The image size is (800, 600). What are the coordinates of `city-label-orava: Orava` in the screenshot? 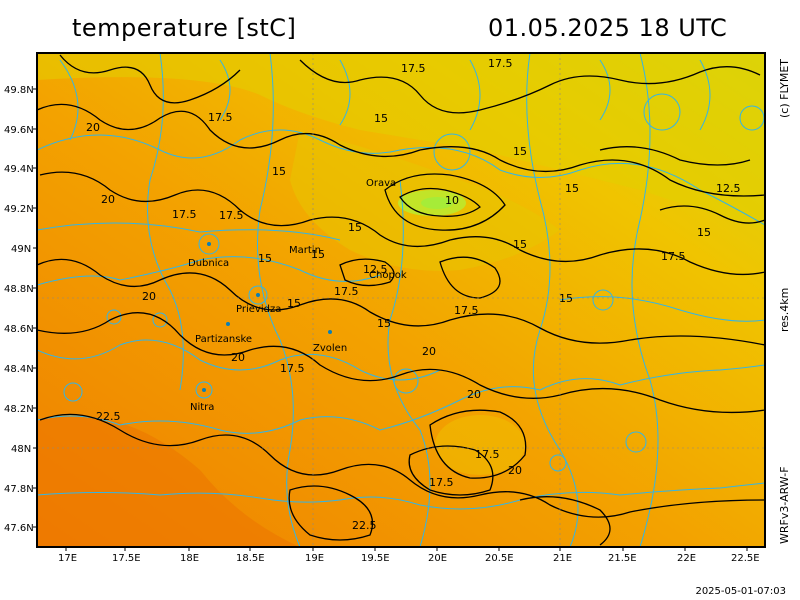 It's located at (381, 183).